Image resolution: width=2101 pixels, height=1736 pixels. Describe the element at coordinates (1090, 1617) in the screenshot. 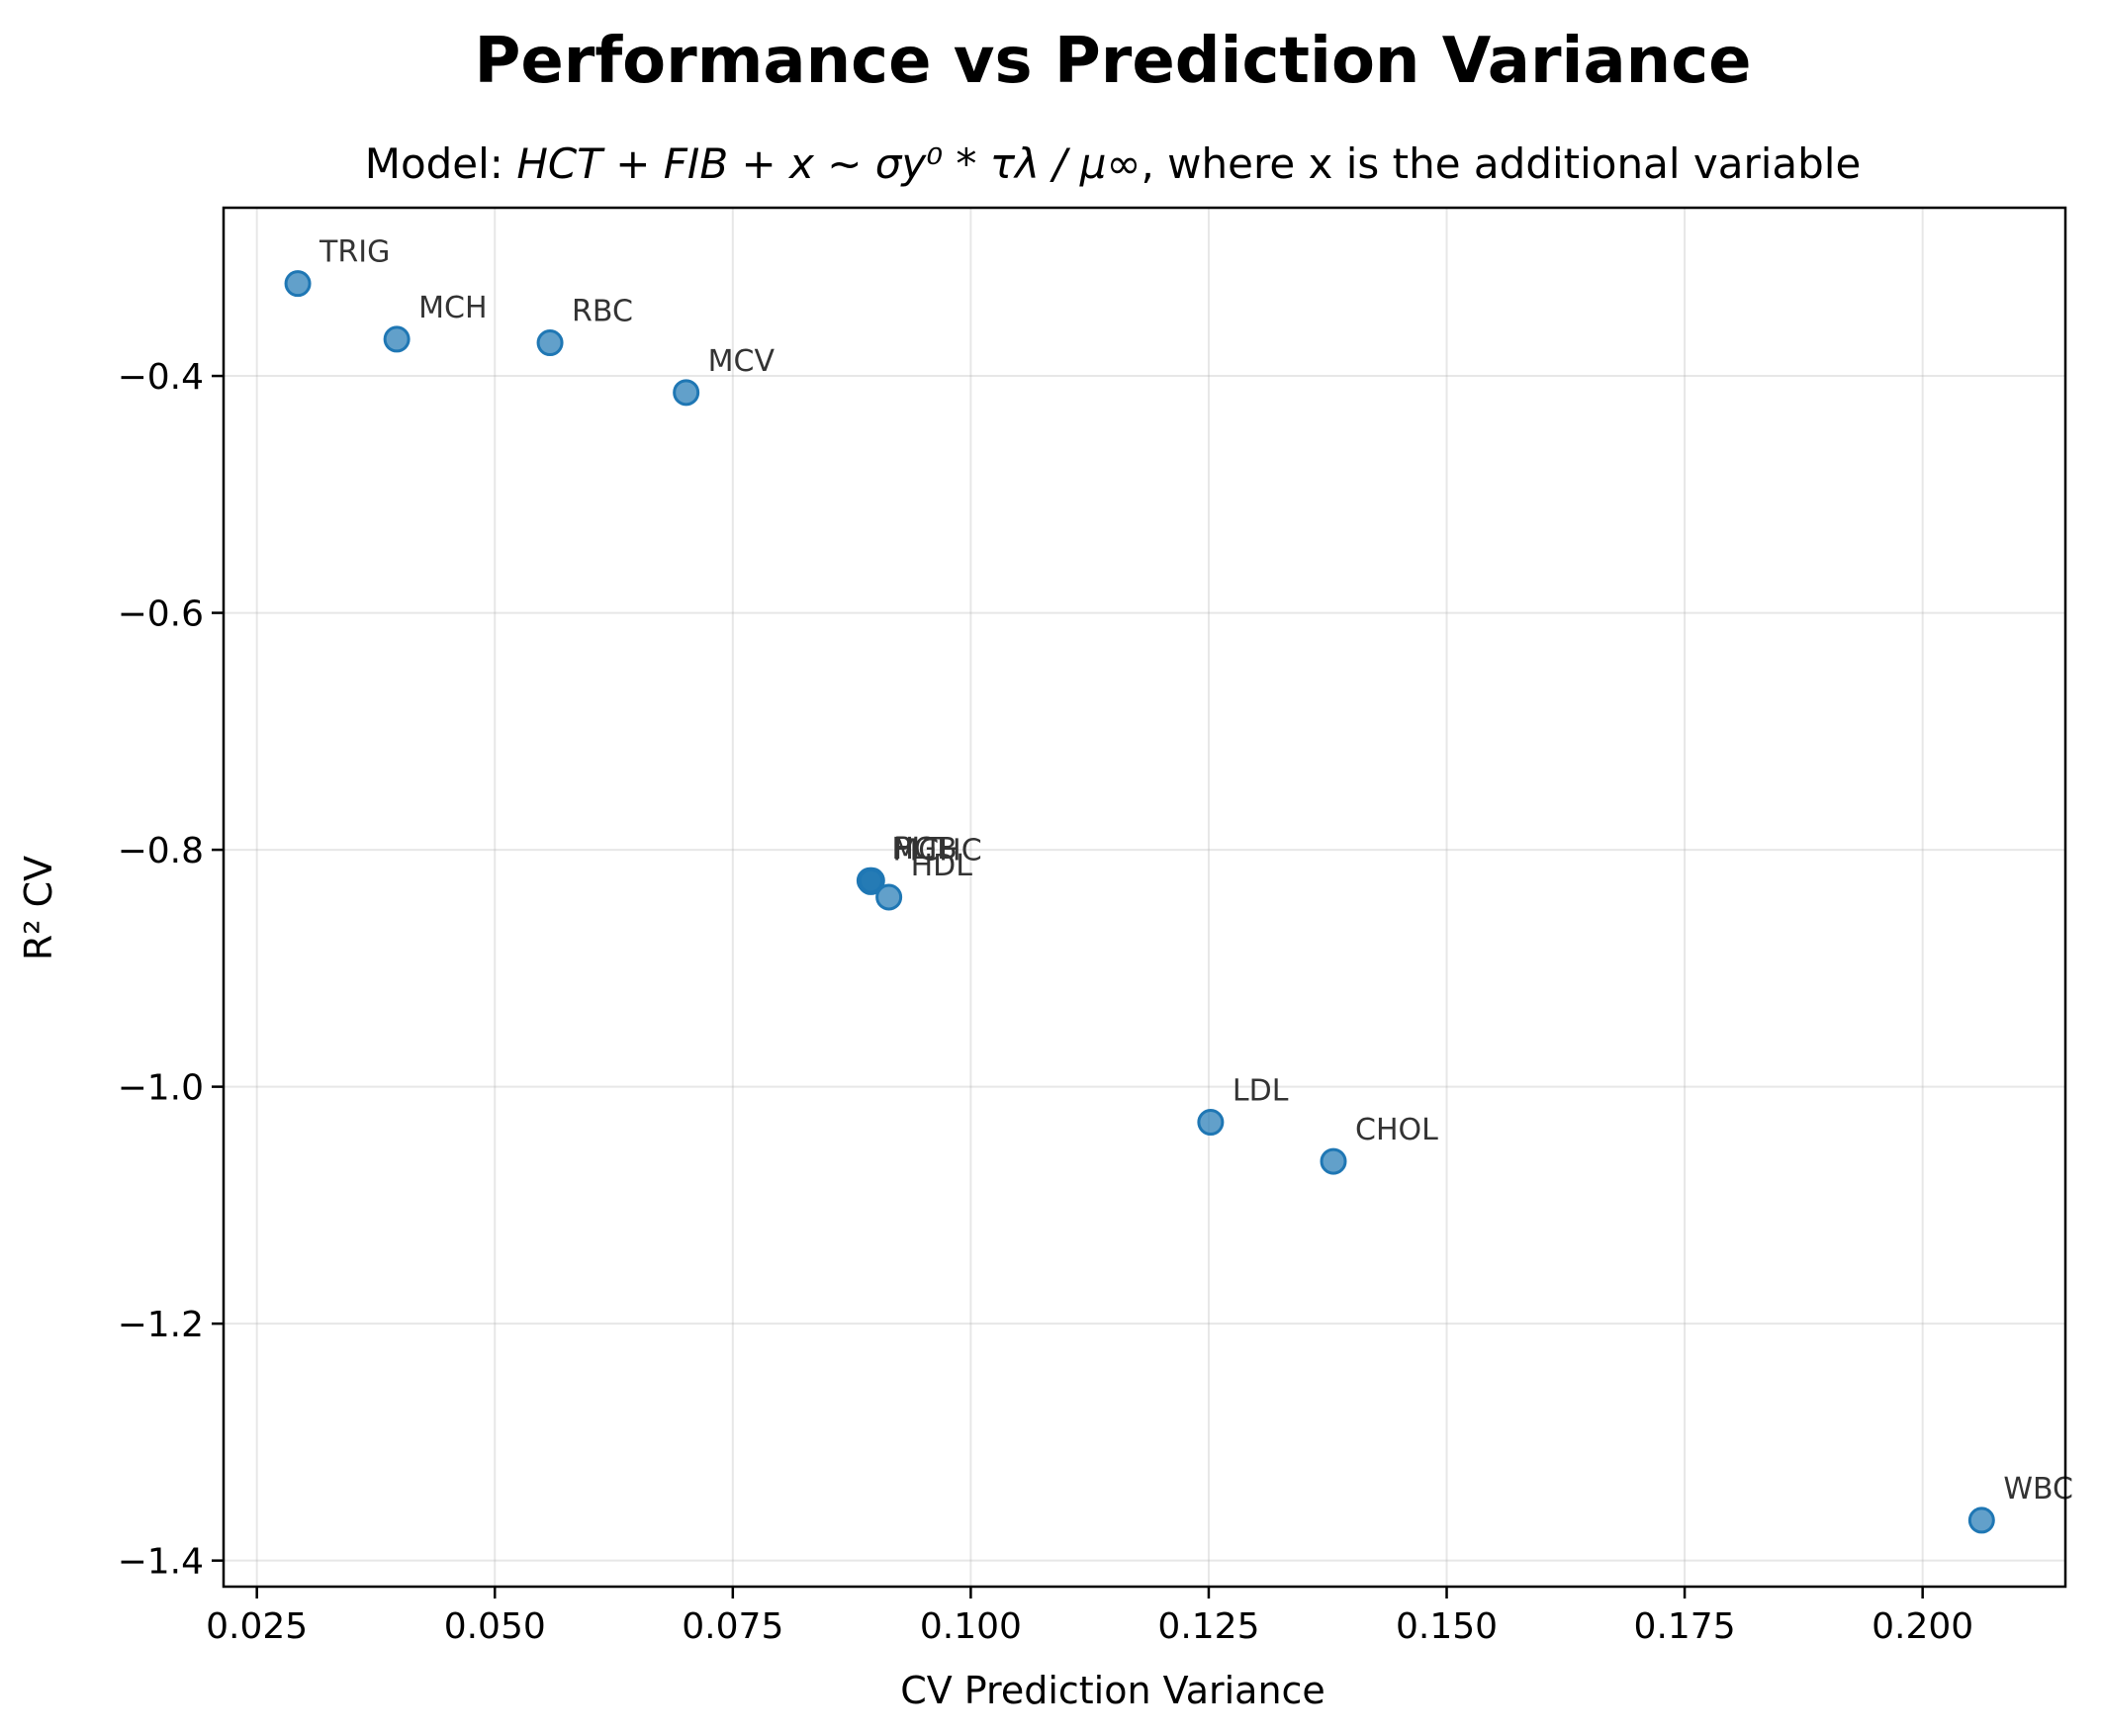

I see `x-axis-ticks: 0.025 0.050 0.075 0.100 0.125 0.150 0.175 0.200` at that location.